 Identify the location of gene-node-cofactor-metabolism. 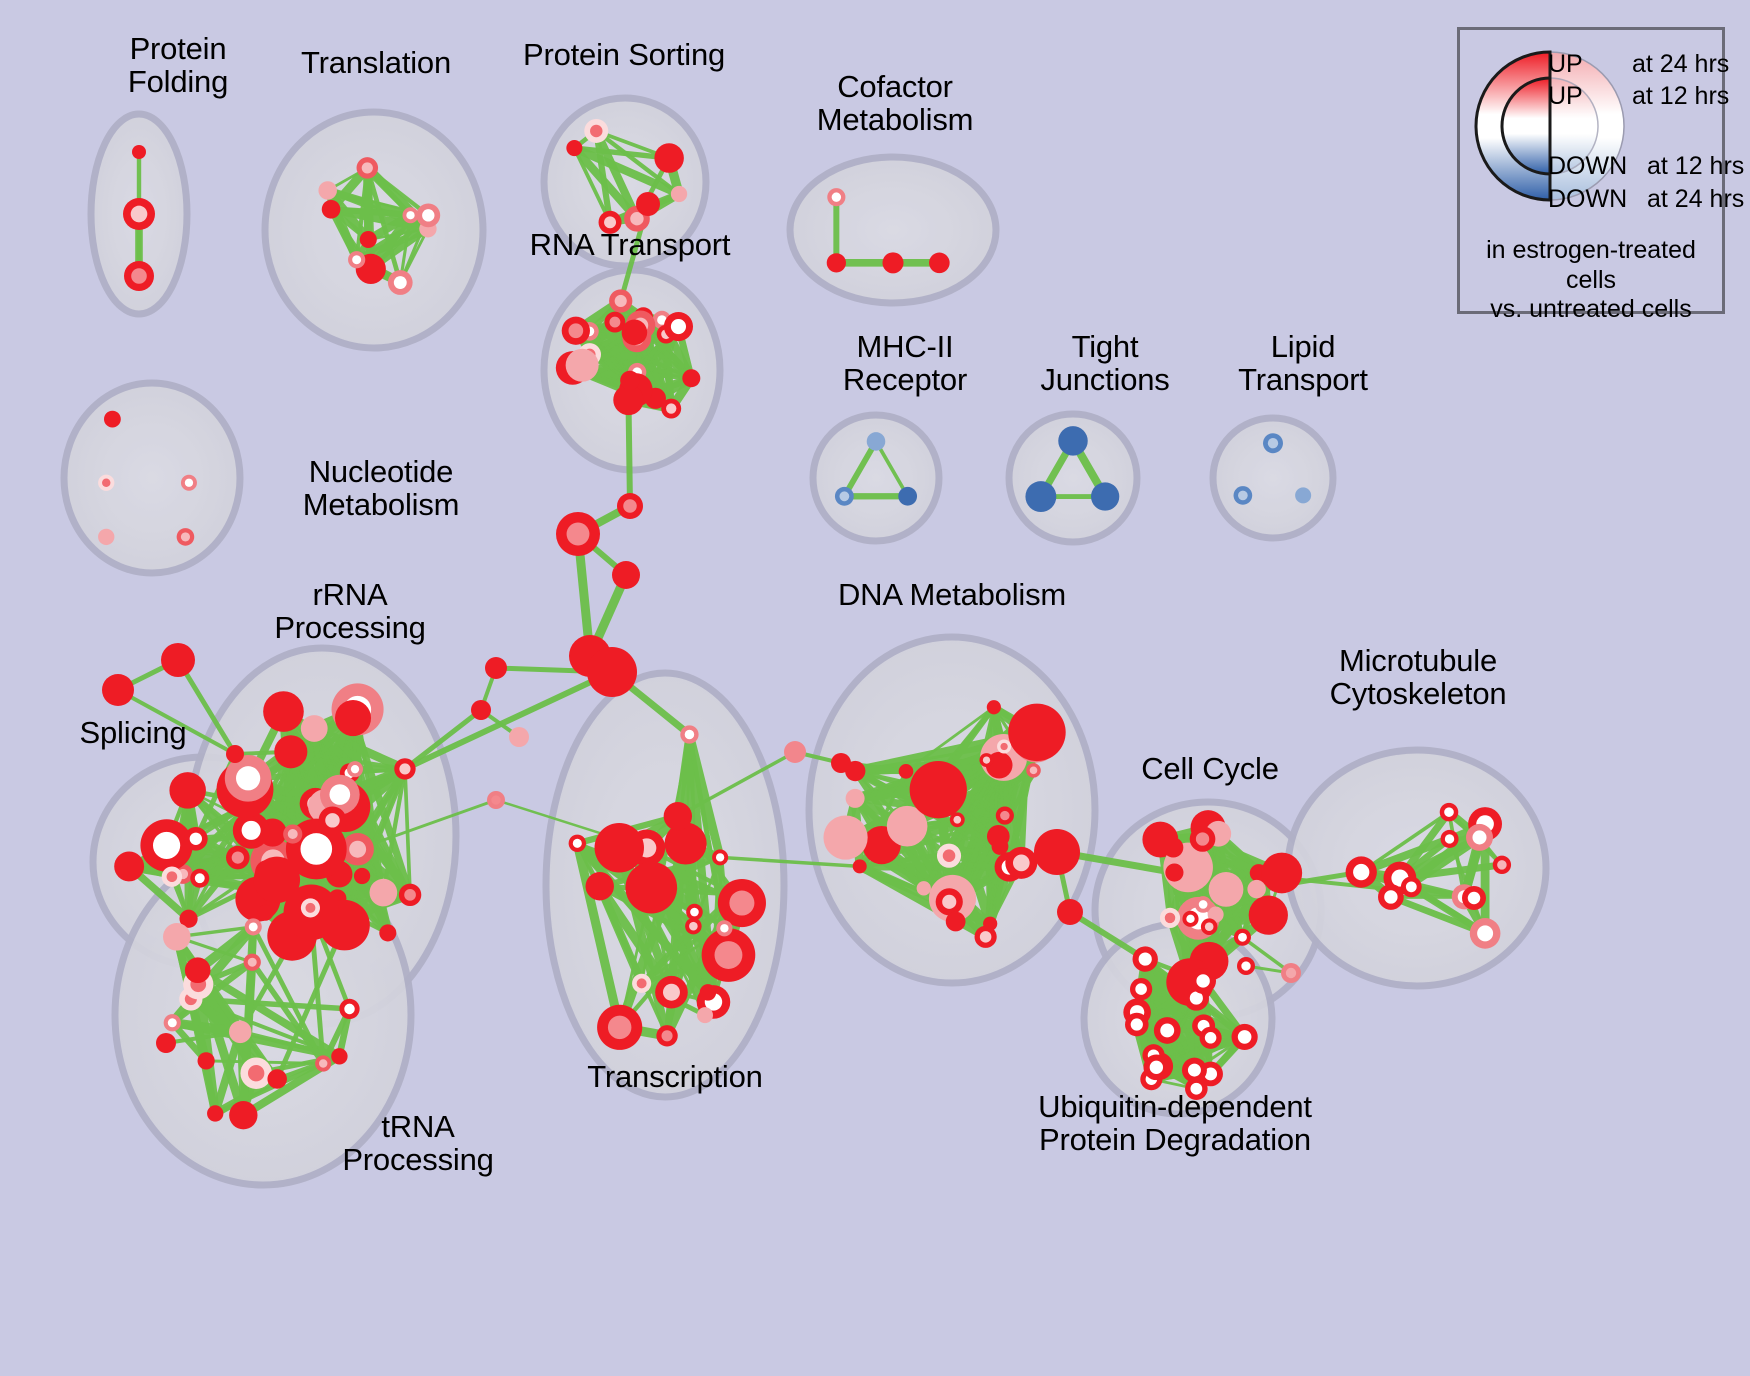
(939, 263).